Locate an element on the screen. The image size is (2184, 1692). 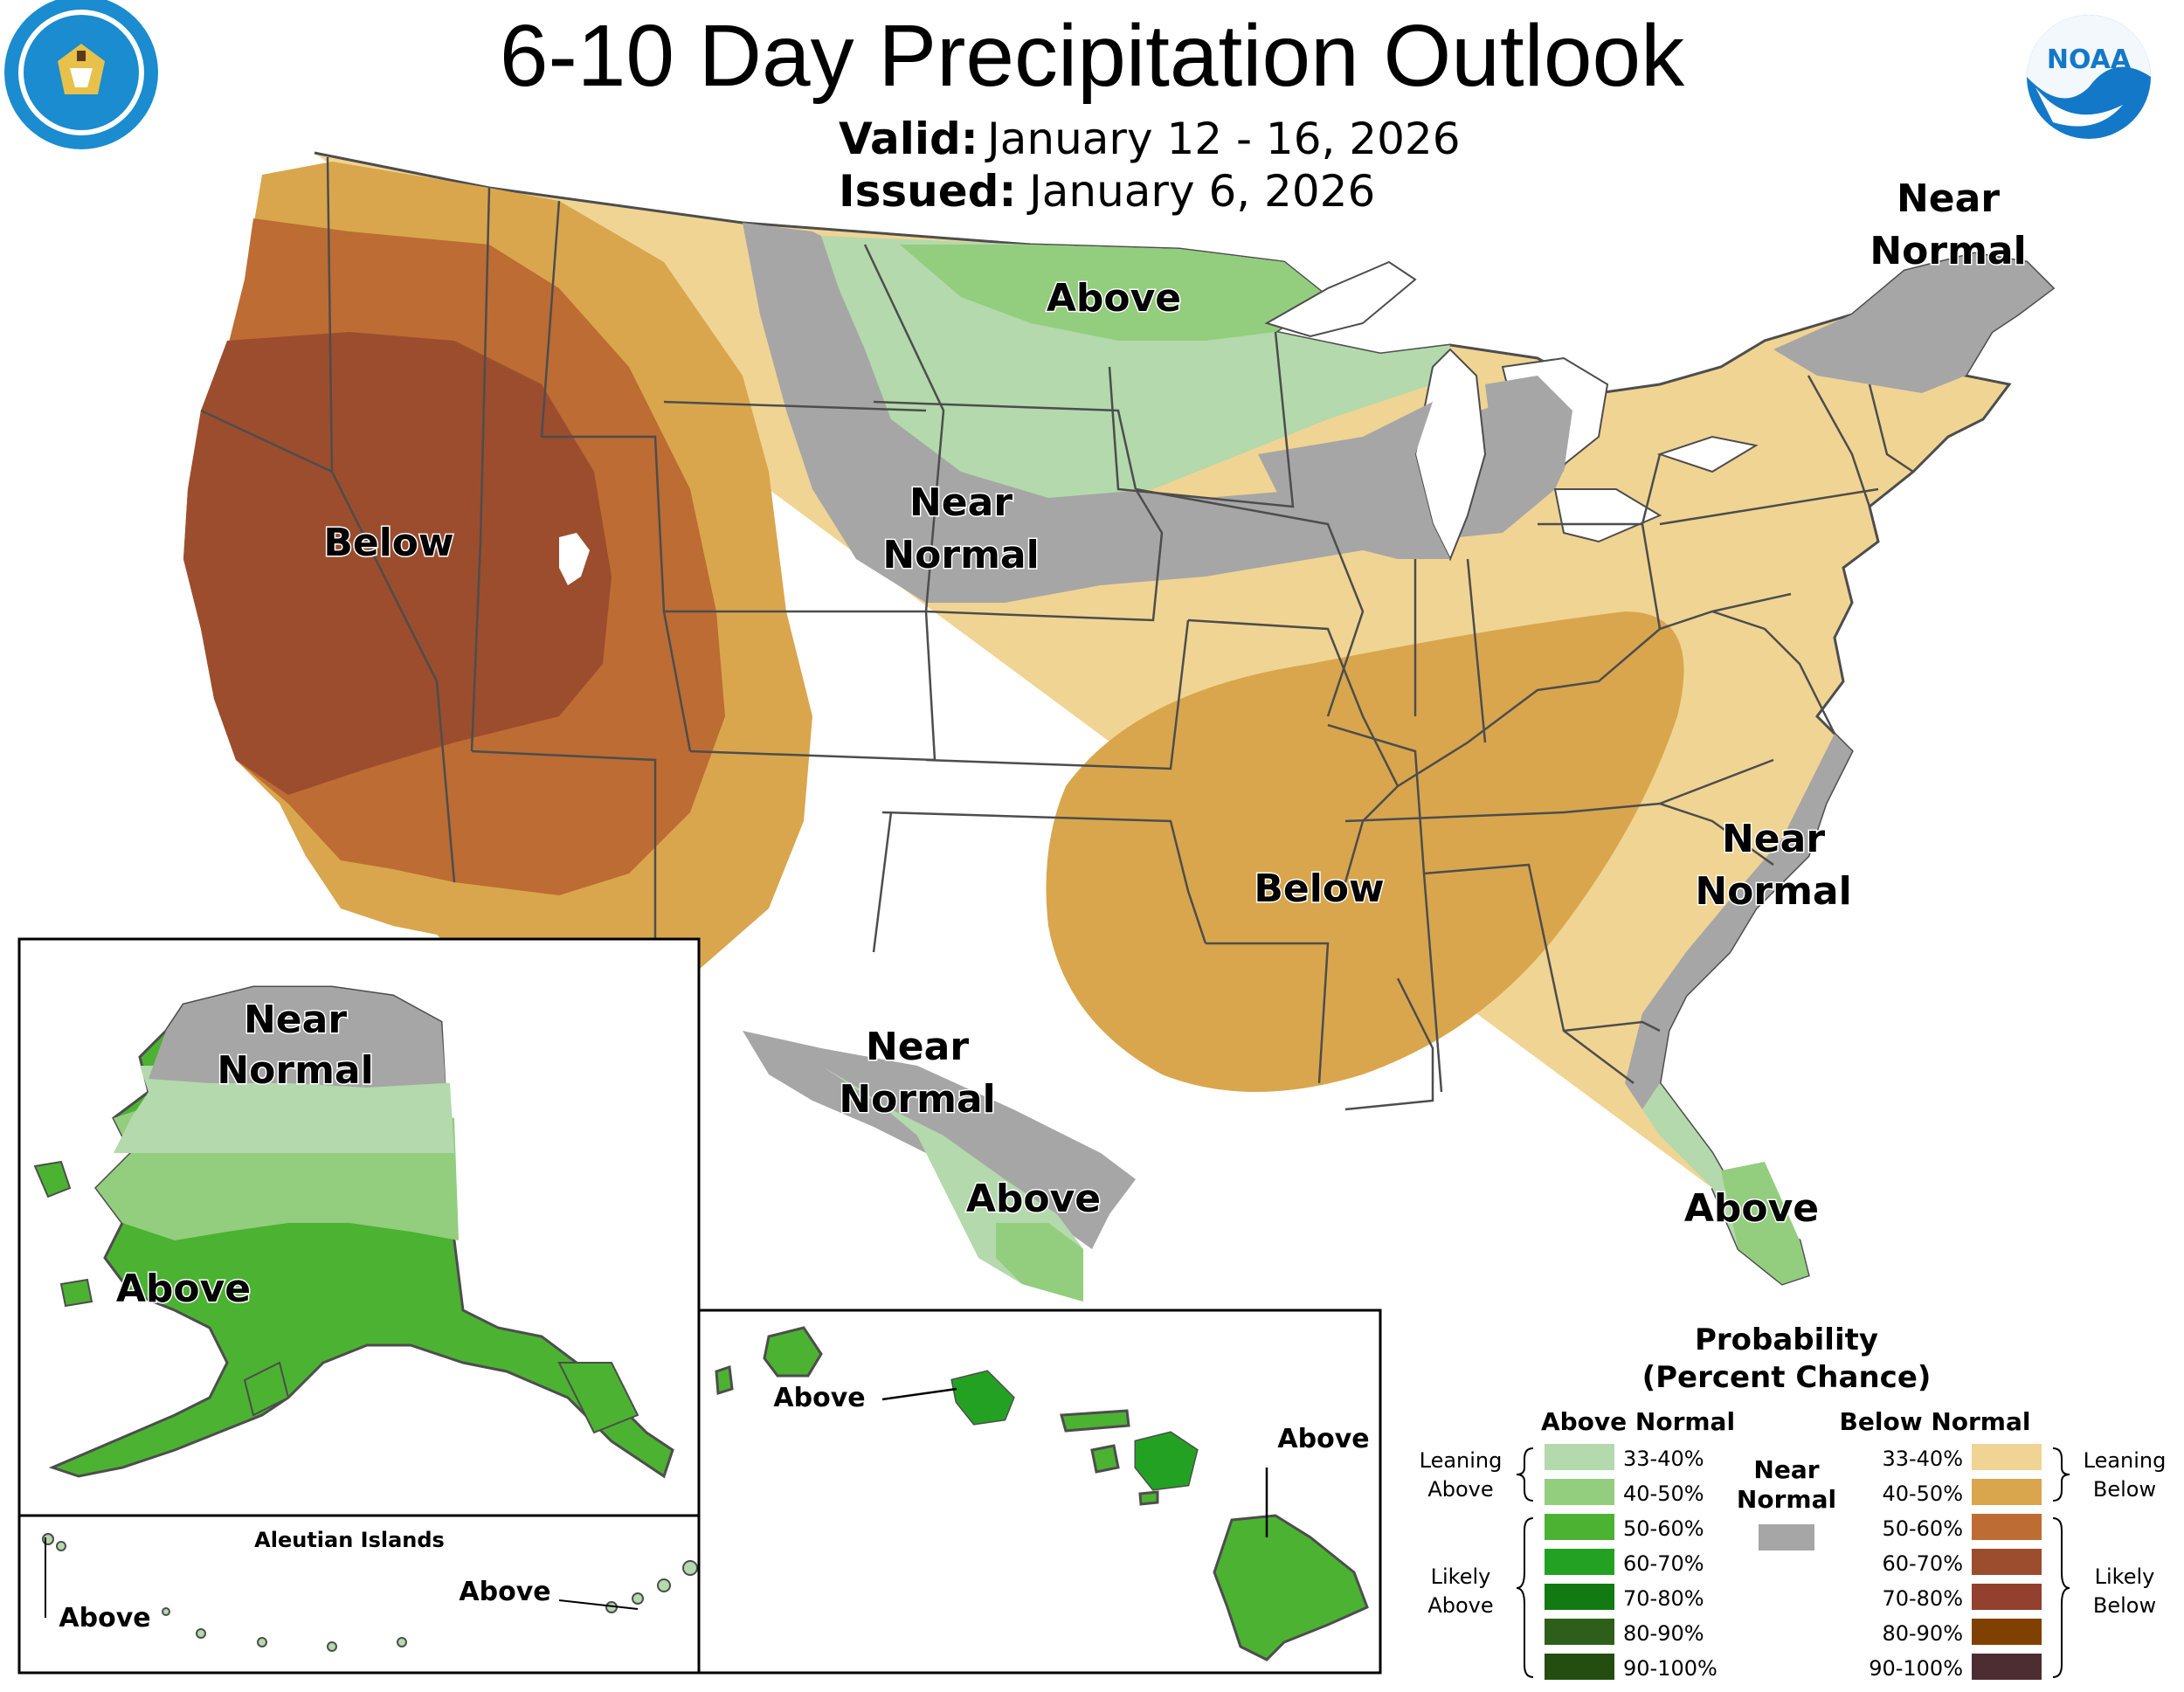
legend-above-range-4: 60-70% is located at coordinates (1663, 1563).